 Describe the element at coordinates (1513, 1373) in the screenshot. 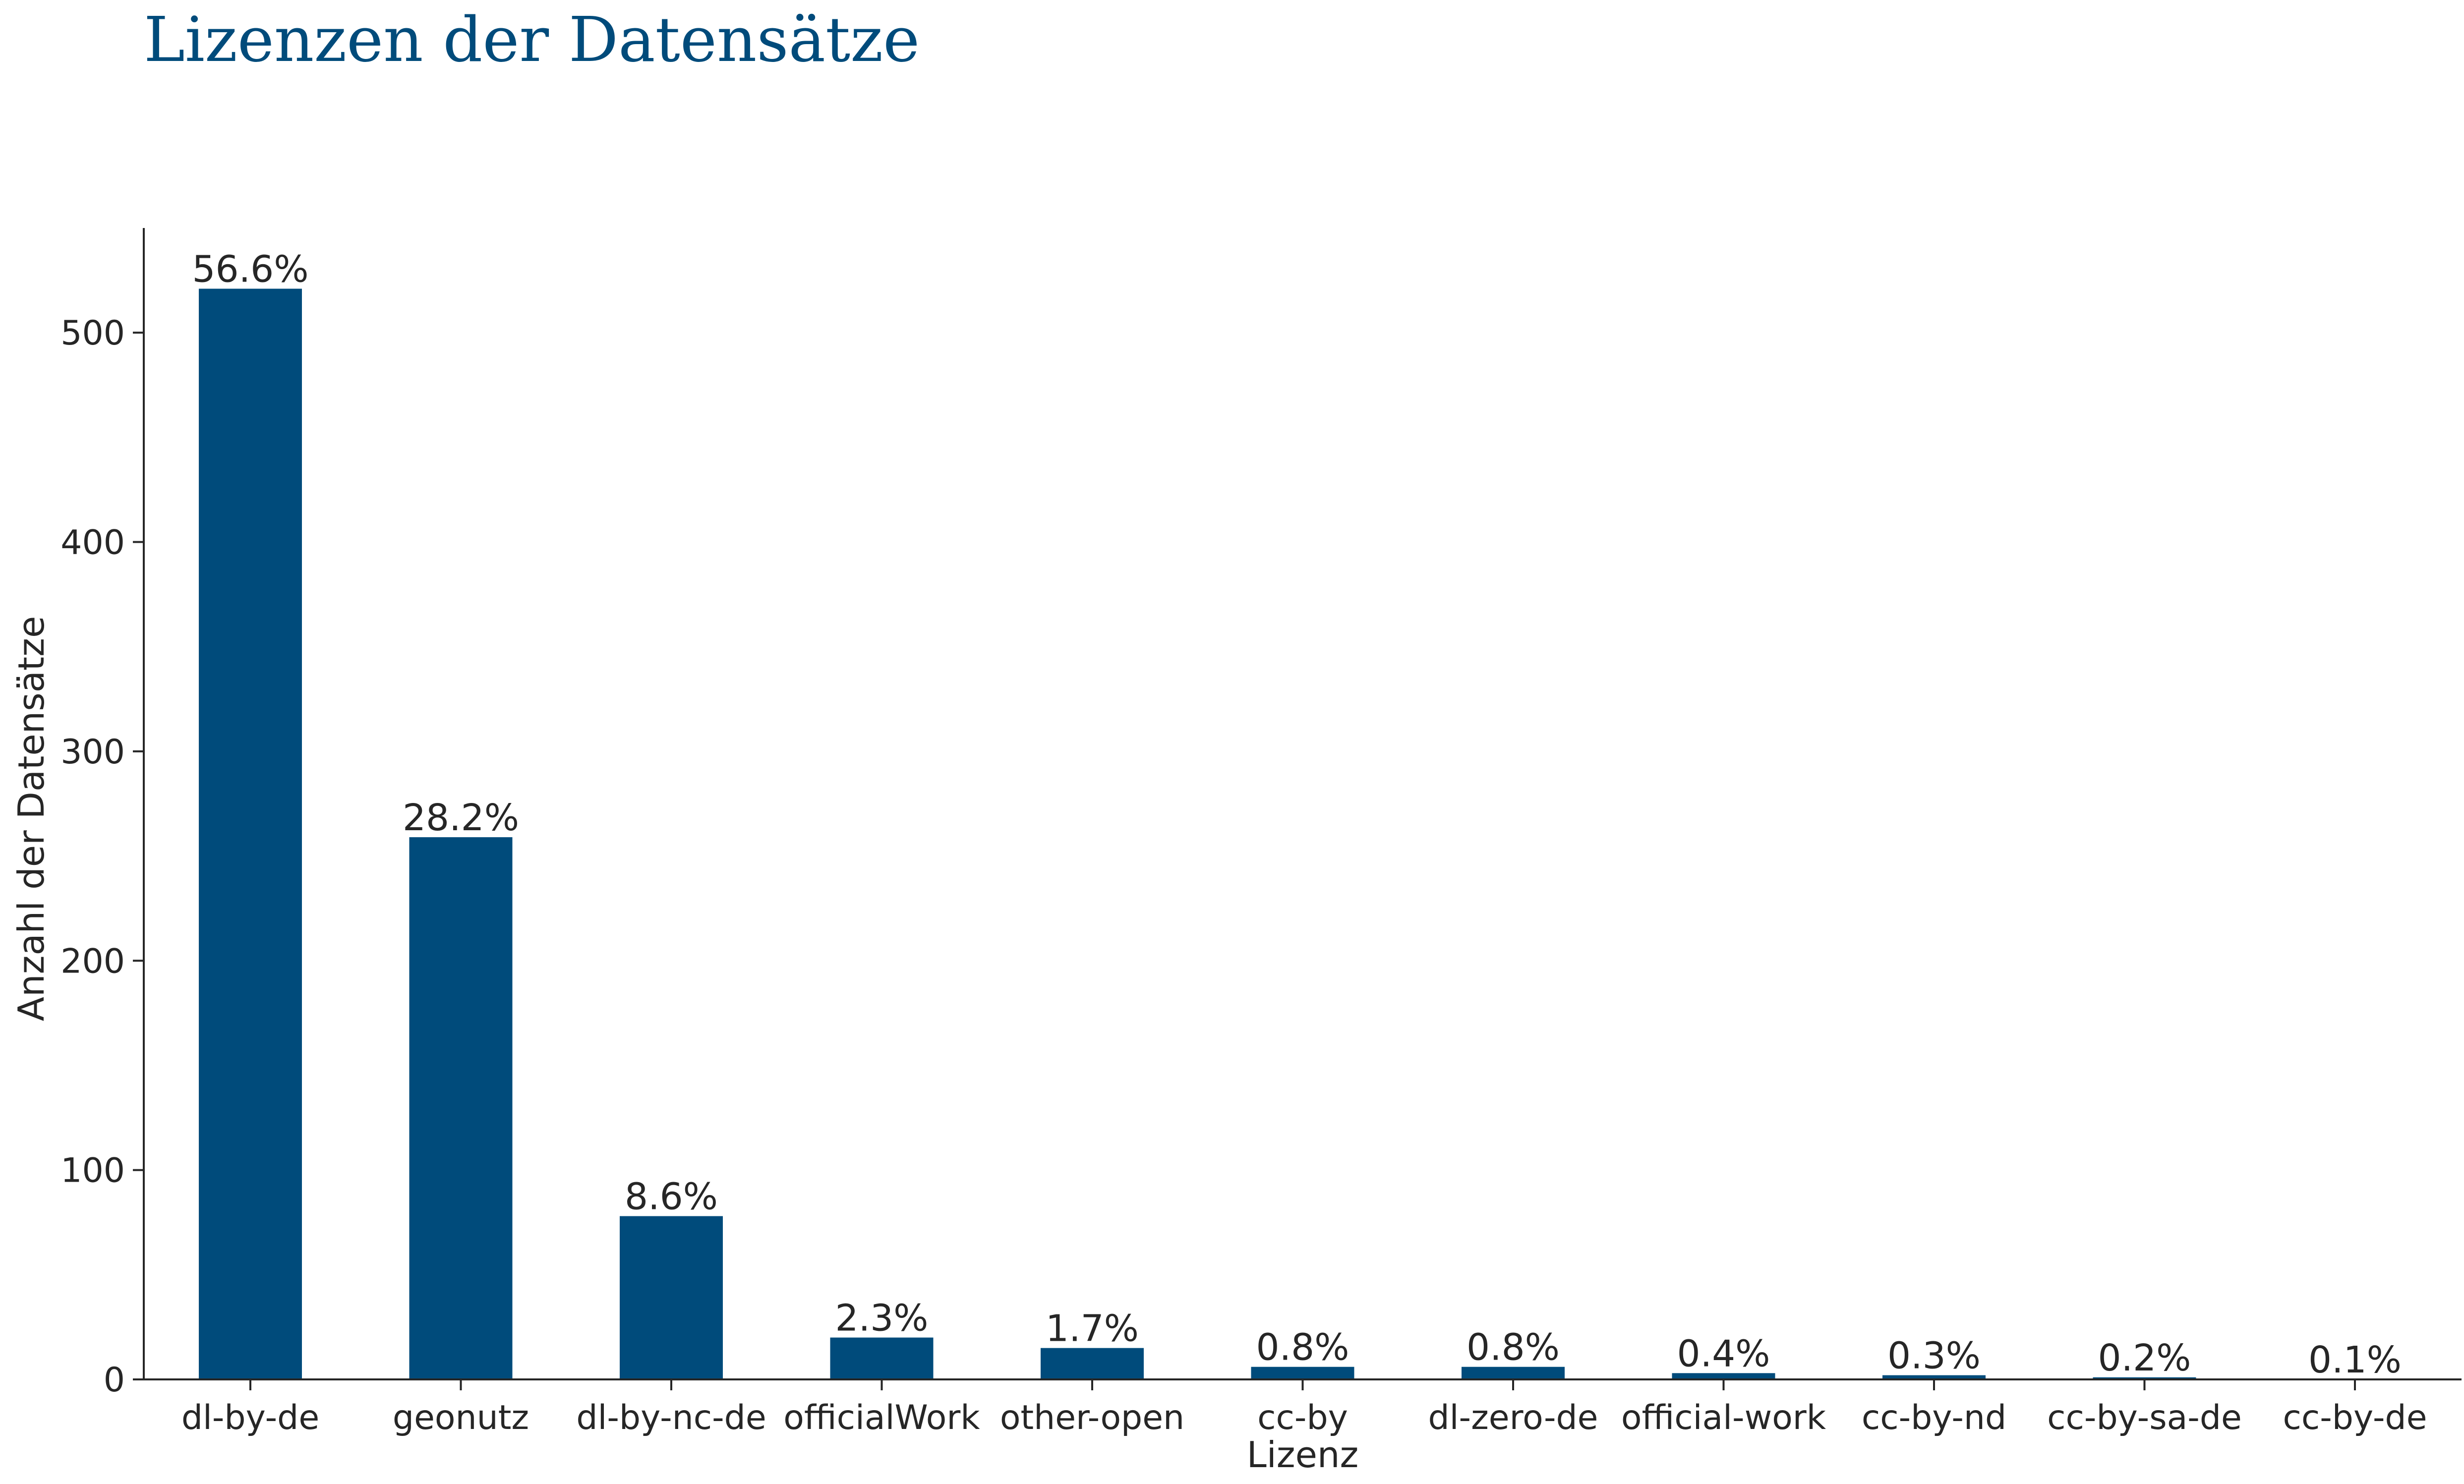

I see `bar-dl-zero-de` at that location.